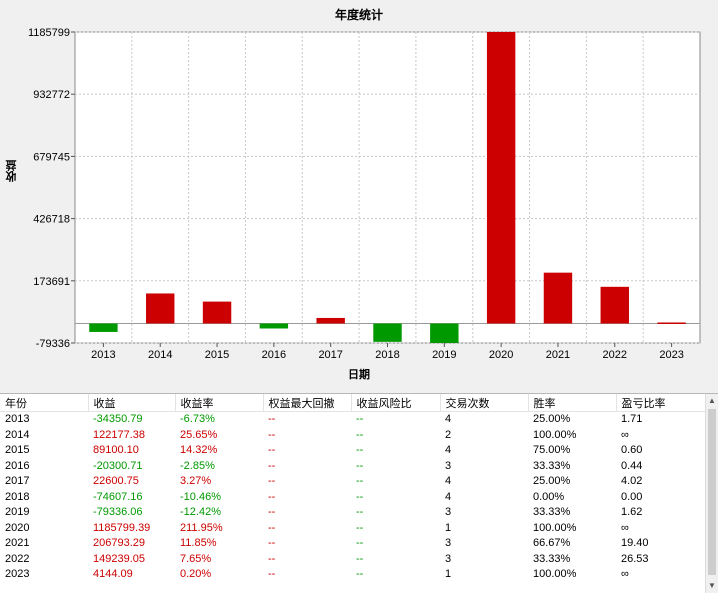  What do you see at coordinates (632, 512) in the screenshot?
I see `table-cell-pl: 1.62` at bounding box center [632, 512].